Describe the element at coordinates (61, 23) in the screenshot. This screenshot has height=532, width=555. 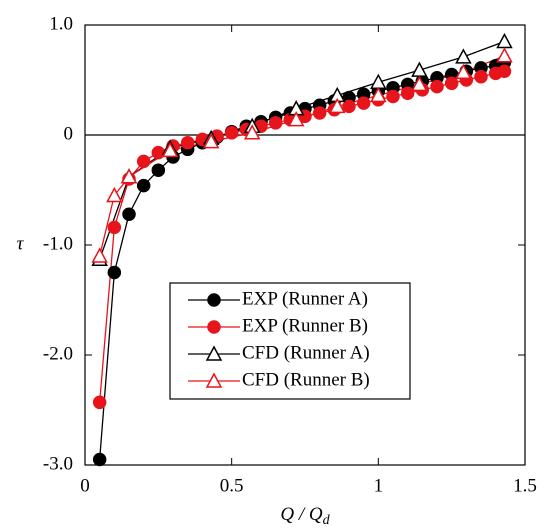
I see `y-tick-label: 1.0` at that location.